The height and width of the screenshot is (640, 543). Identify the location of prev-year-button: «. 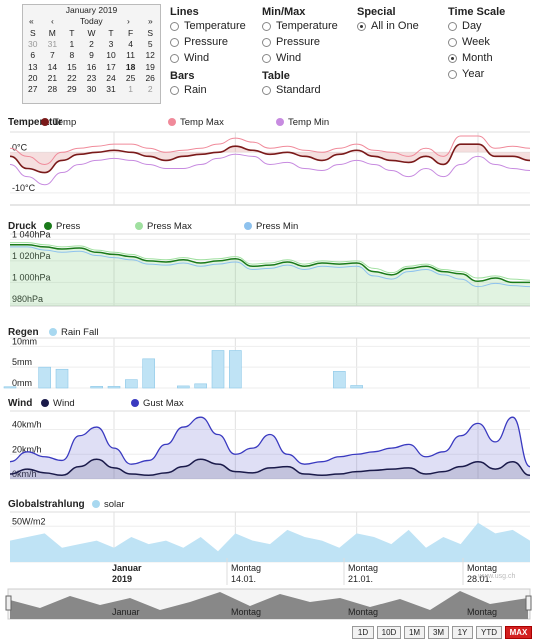
(31, 21).